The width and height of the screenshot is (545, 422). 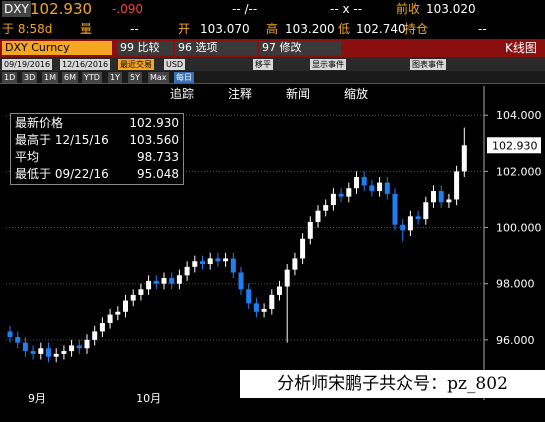 What do you see at coordinates (416, 29) in the screenshot?
I see `oi-label: 持仓` at bounding box center [416, 29].